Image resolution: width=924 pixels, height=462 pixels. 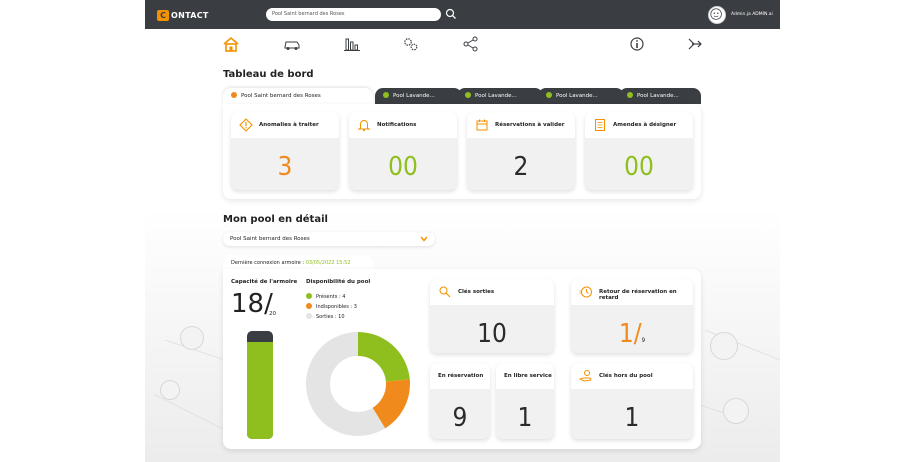 What do you see at coordinates (163, 15) in the screenshot?
I see `logo-mark: C` at bounding box center [163, 15].